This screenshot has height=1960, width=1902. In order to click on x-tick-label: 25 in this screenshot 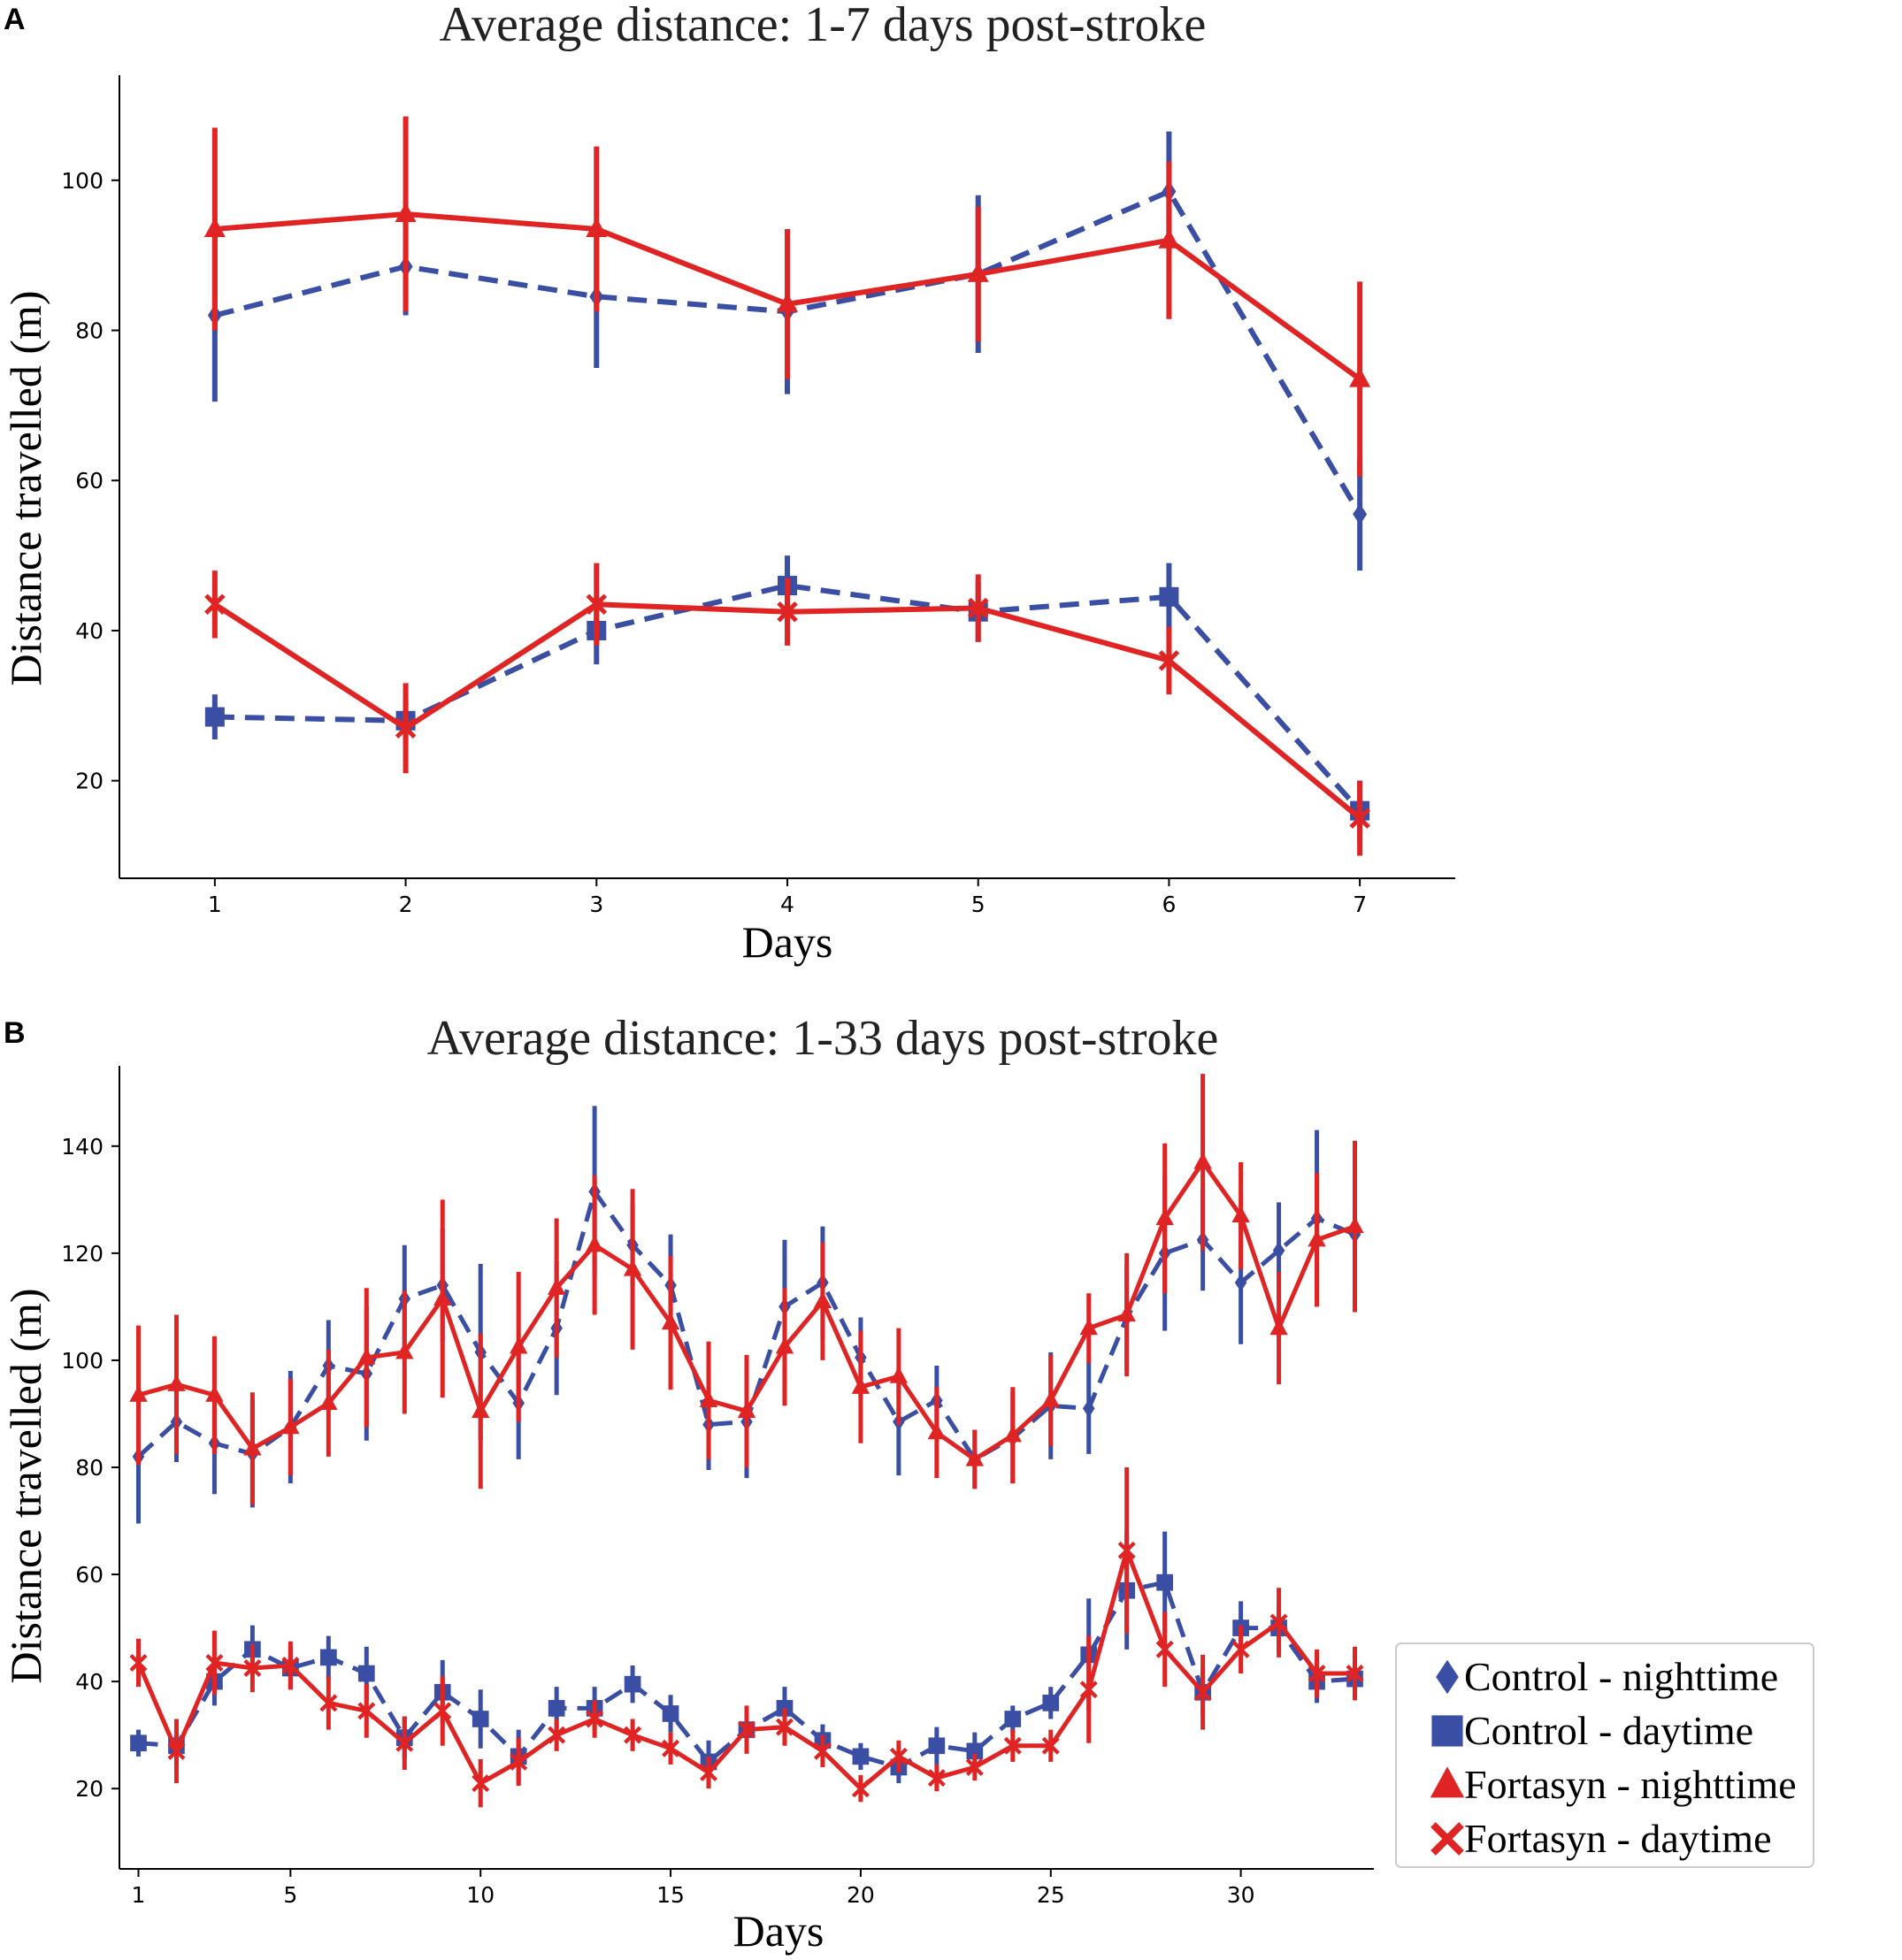, I will do `click(1051, 1895)`.